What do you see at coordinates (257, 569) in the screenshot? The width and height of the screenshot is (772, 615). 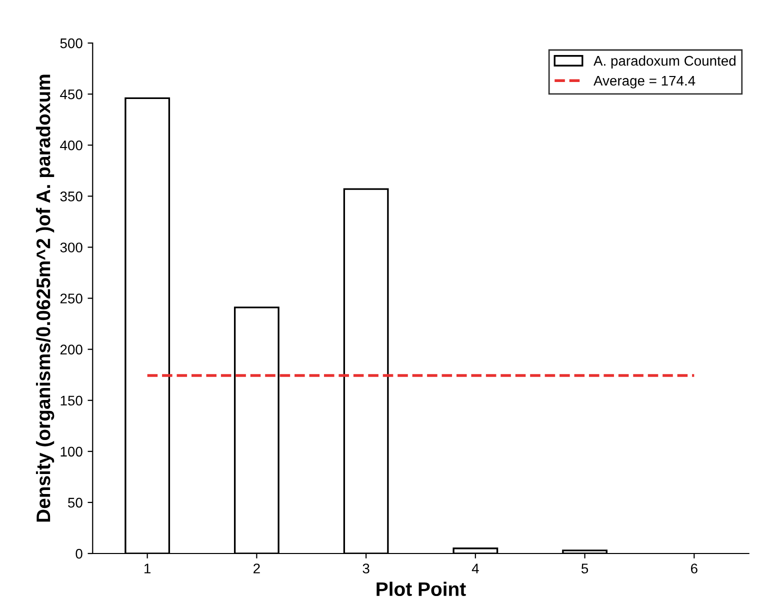 I see `x-tick-label: 2` at bounding box center [257, 569].